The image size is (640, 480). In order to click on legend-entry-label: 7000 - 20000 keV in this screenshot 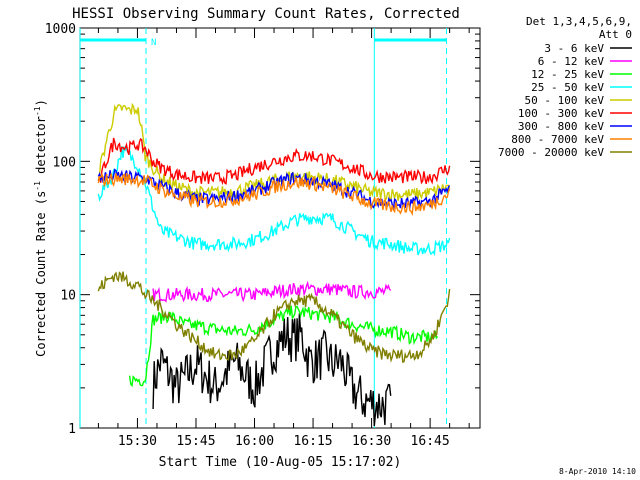, I will do `click(551, 152)`.